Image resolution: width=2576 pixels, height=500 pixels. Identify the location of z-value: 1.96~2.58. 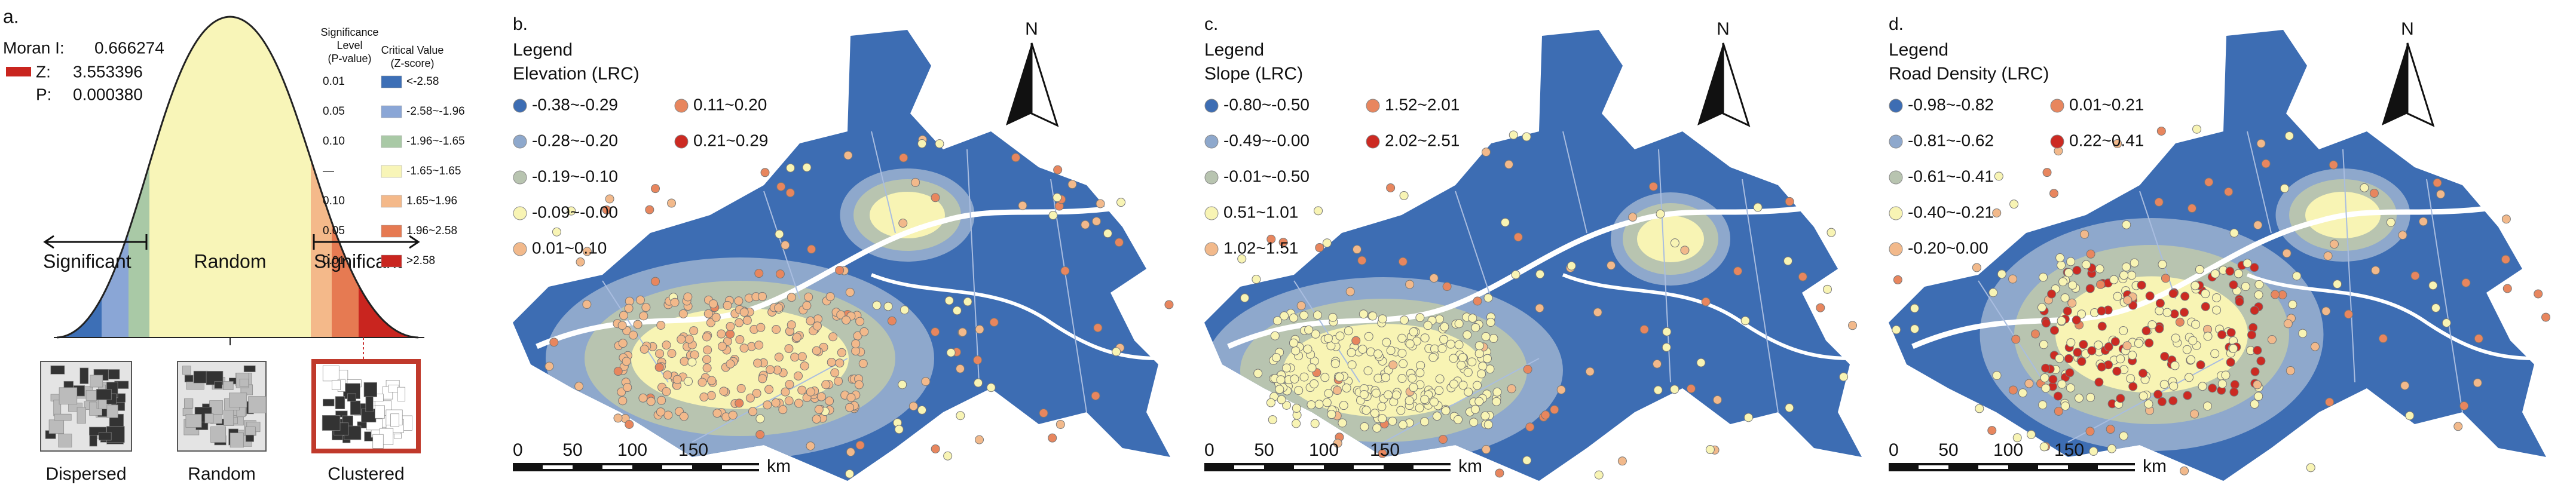
(431, 231).